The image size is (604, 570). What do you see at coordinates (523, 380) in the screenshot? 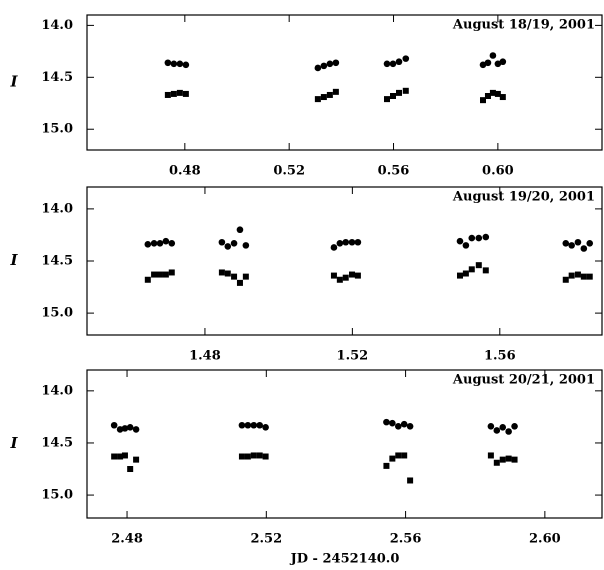
I see `panel-annotation: August 20/21, 2001` at bounding box center [523, 380].